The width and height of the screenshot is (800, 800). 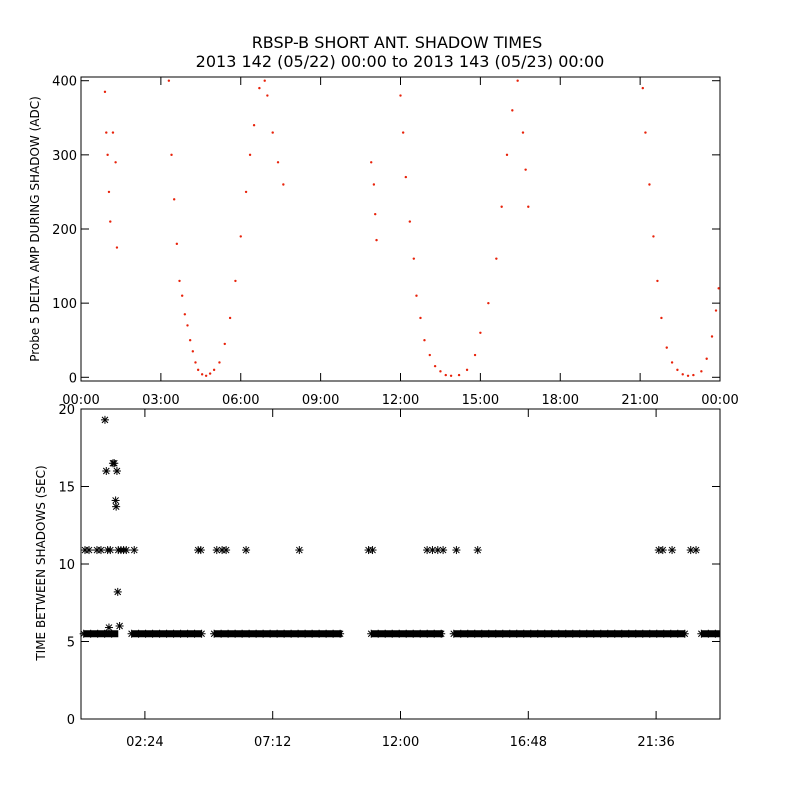 I want to click on top-y-tick-label: 300, so click(x=64, y=156).